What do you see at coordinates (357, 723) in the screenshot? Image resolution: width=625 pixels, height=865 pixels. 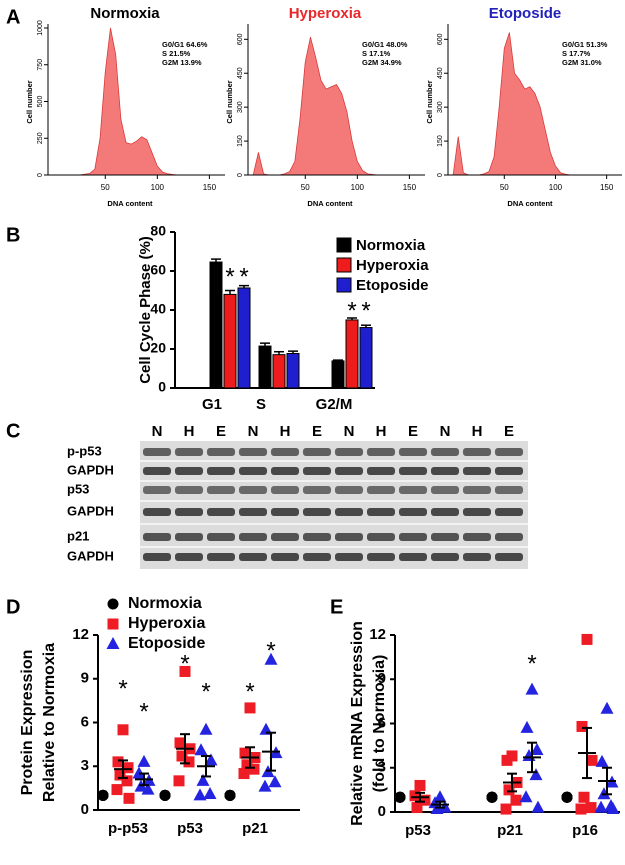 I see `y-axis-label: Relative mRNA Expression` at bounding box center [357, 723].